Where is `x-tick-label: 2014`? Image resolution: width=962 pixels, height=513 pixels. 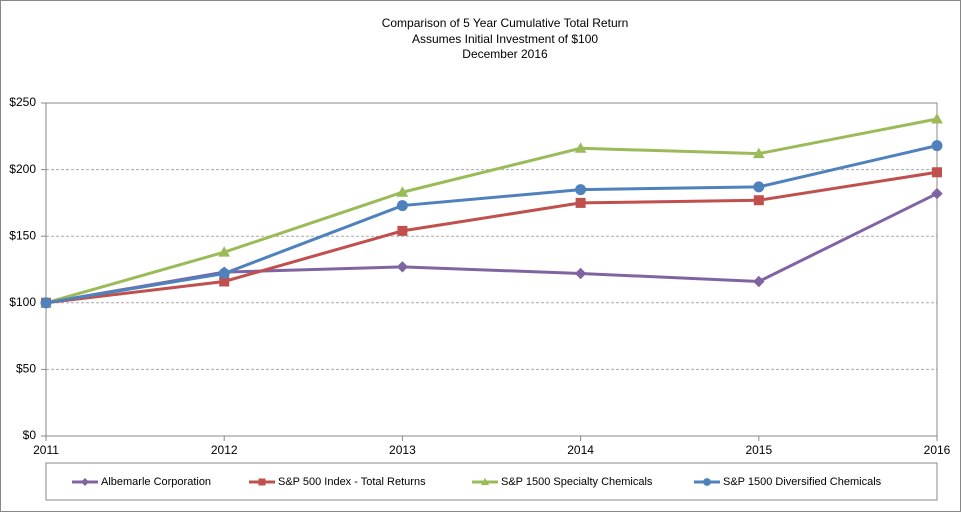 x-tick-label: 2014 is located at coordinates (580, 450).